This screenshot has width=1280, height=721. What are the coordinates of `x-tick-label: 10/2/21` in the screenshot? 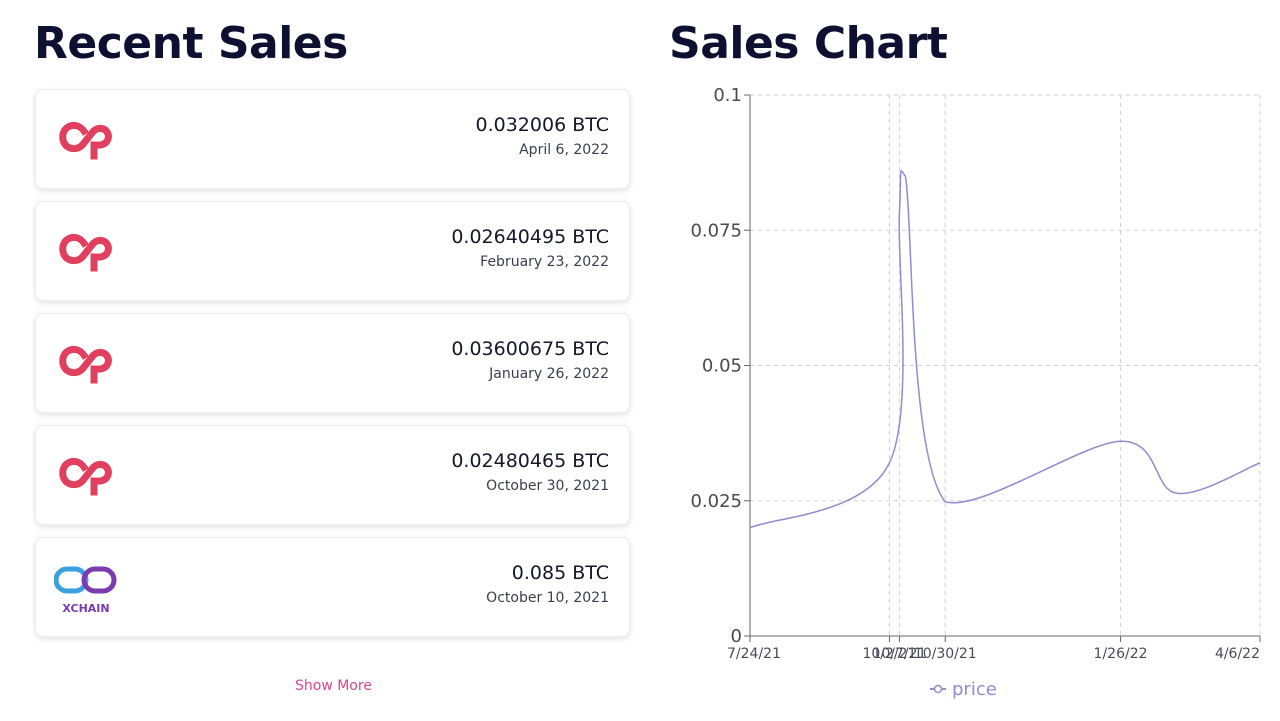 It's located at (889, 654).